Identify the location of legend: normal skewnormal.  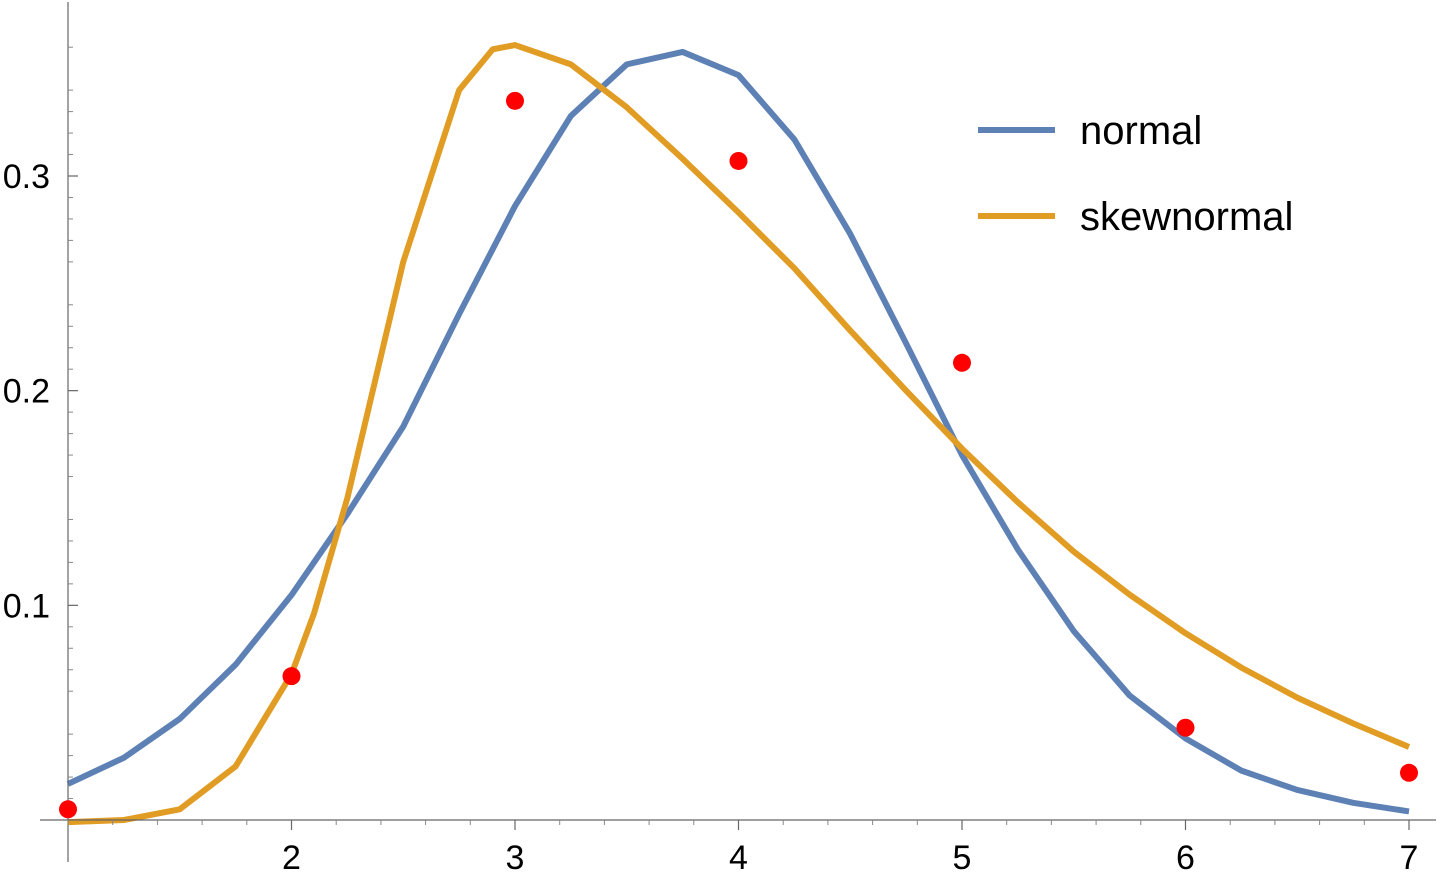
(1135, 174).